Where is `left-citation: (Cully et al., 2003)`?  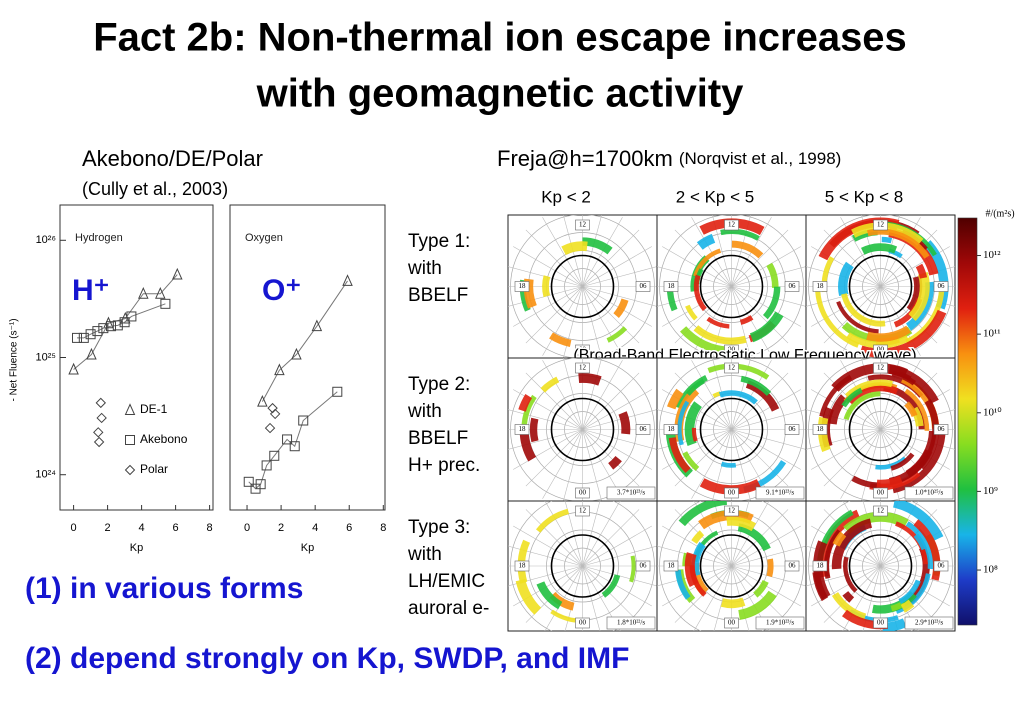 left-citation: (Cully et al., 2003) is located at coordinates (155, 189).